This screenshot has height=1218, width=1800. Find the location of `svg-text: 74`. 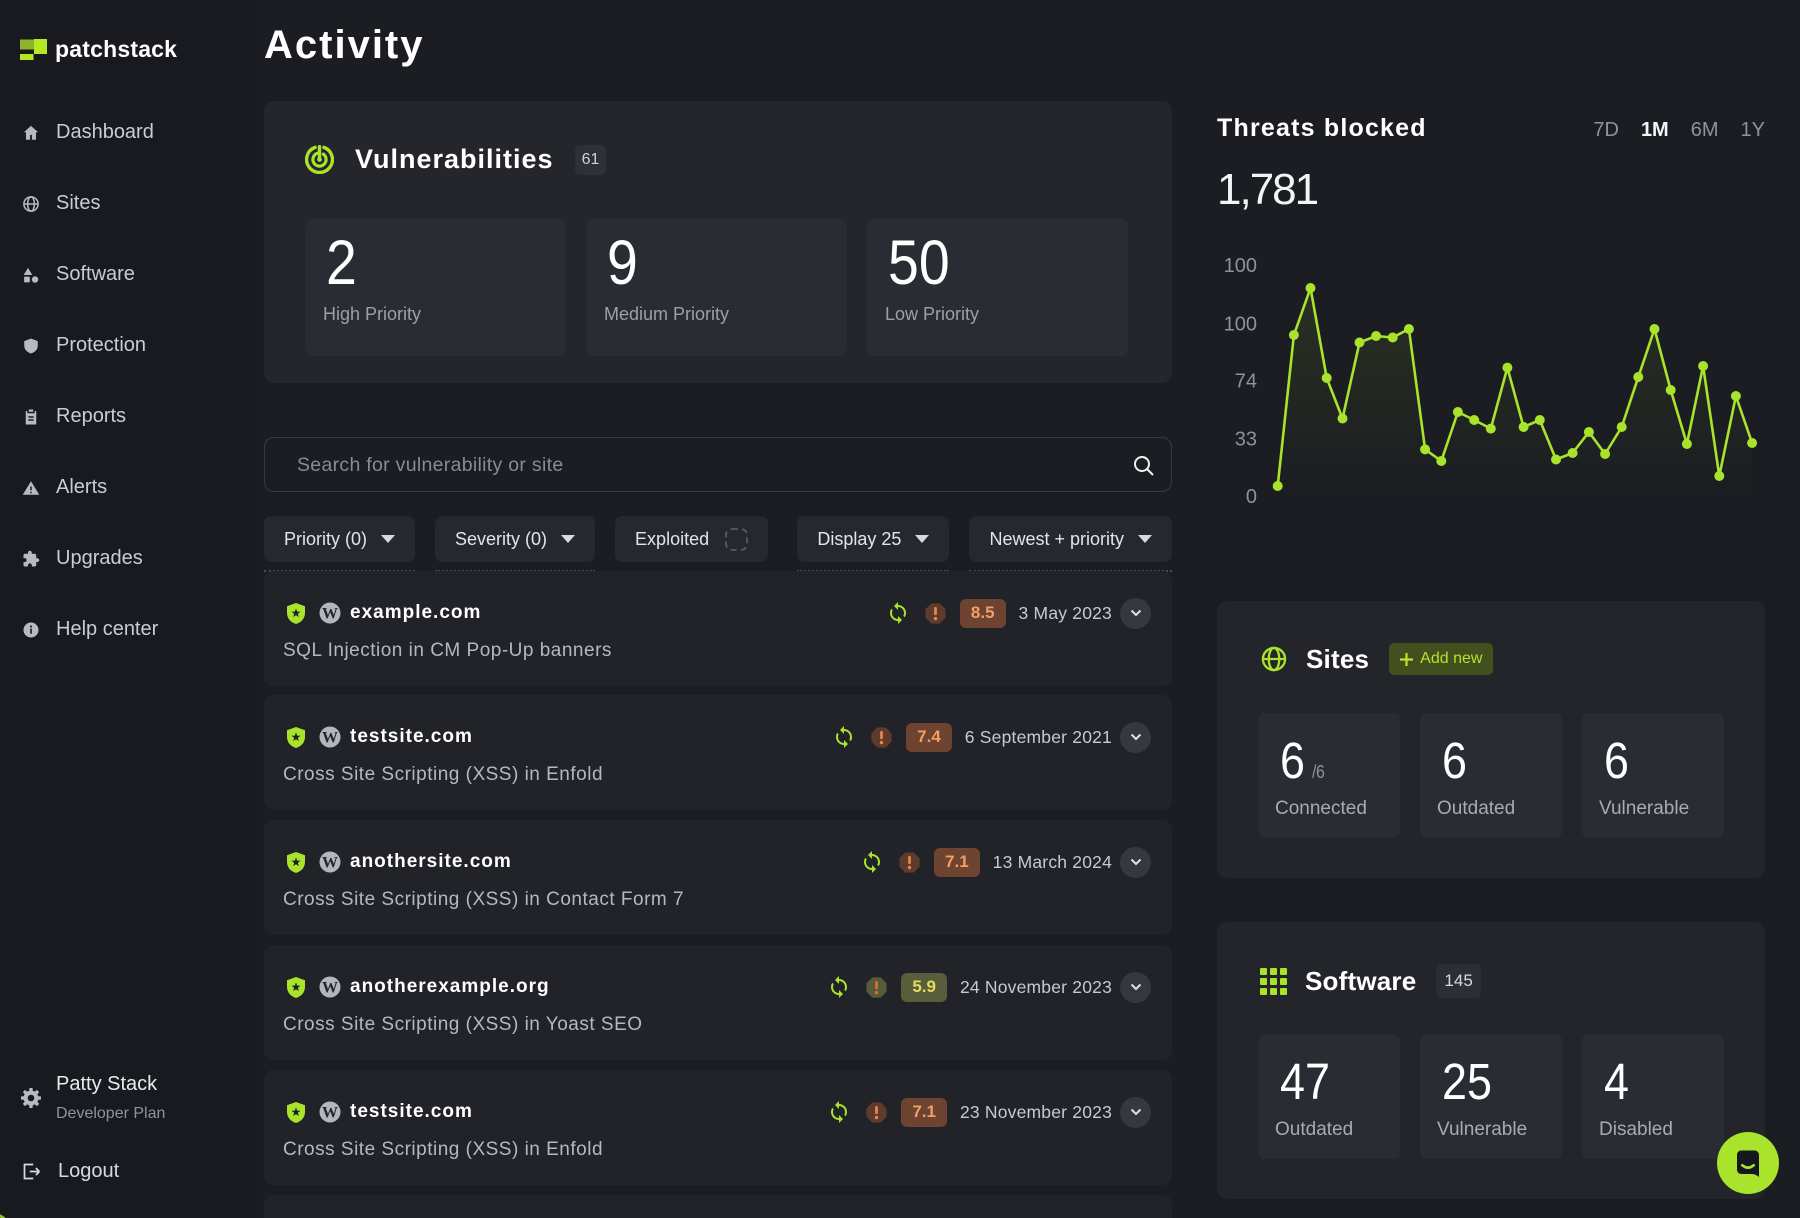

svg-text: 74 is located at coordinates (1246, 382).